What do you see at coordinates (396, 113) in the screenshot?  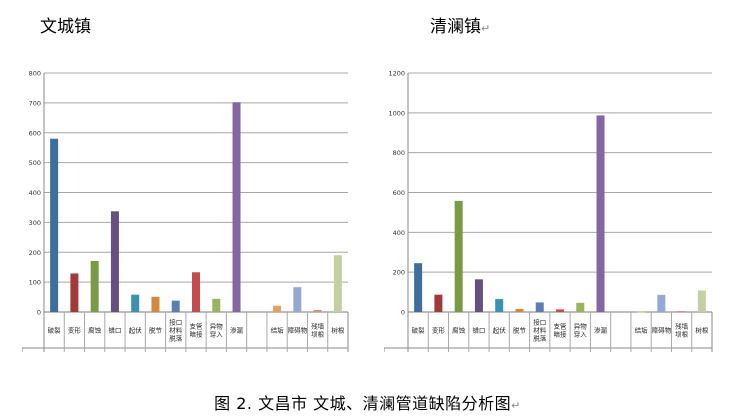 I see `y-tick-label: 1000` at bounding box center [396, 113].